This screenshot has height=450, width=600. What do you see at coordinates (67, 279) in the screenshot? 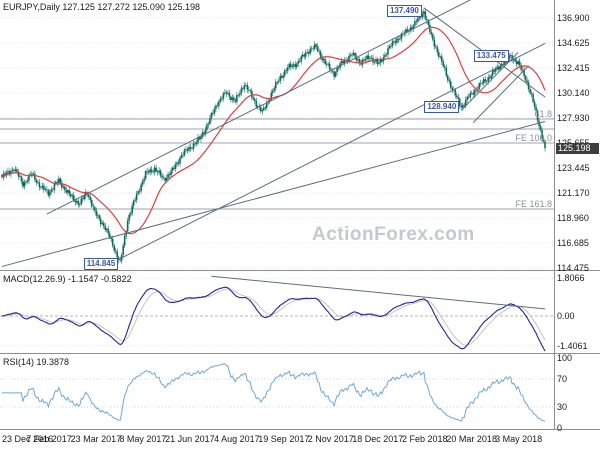
I see `macd-header: MACD(12.26.9) -1.1547 -0.5822` at bounding box center [67, 279].